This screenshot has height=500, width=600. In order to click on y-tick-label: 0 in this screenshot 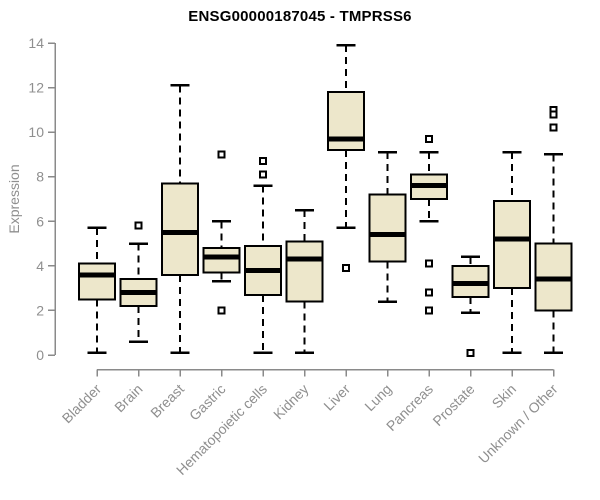, I will do `click(40, 355)`.